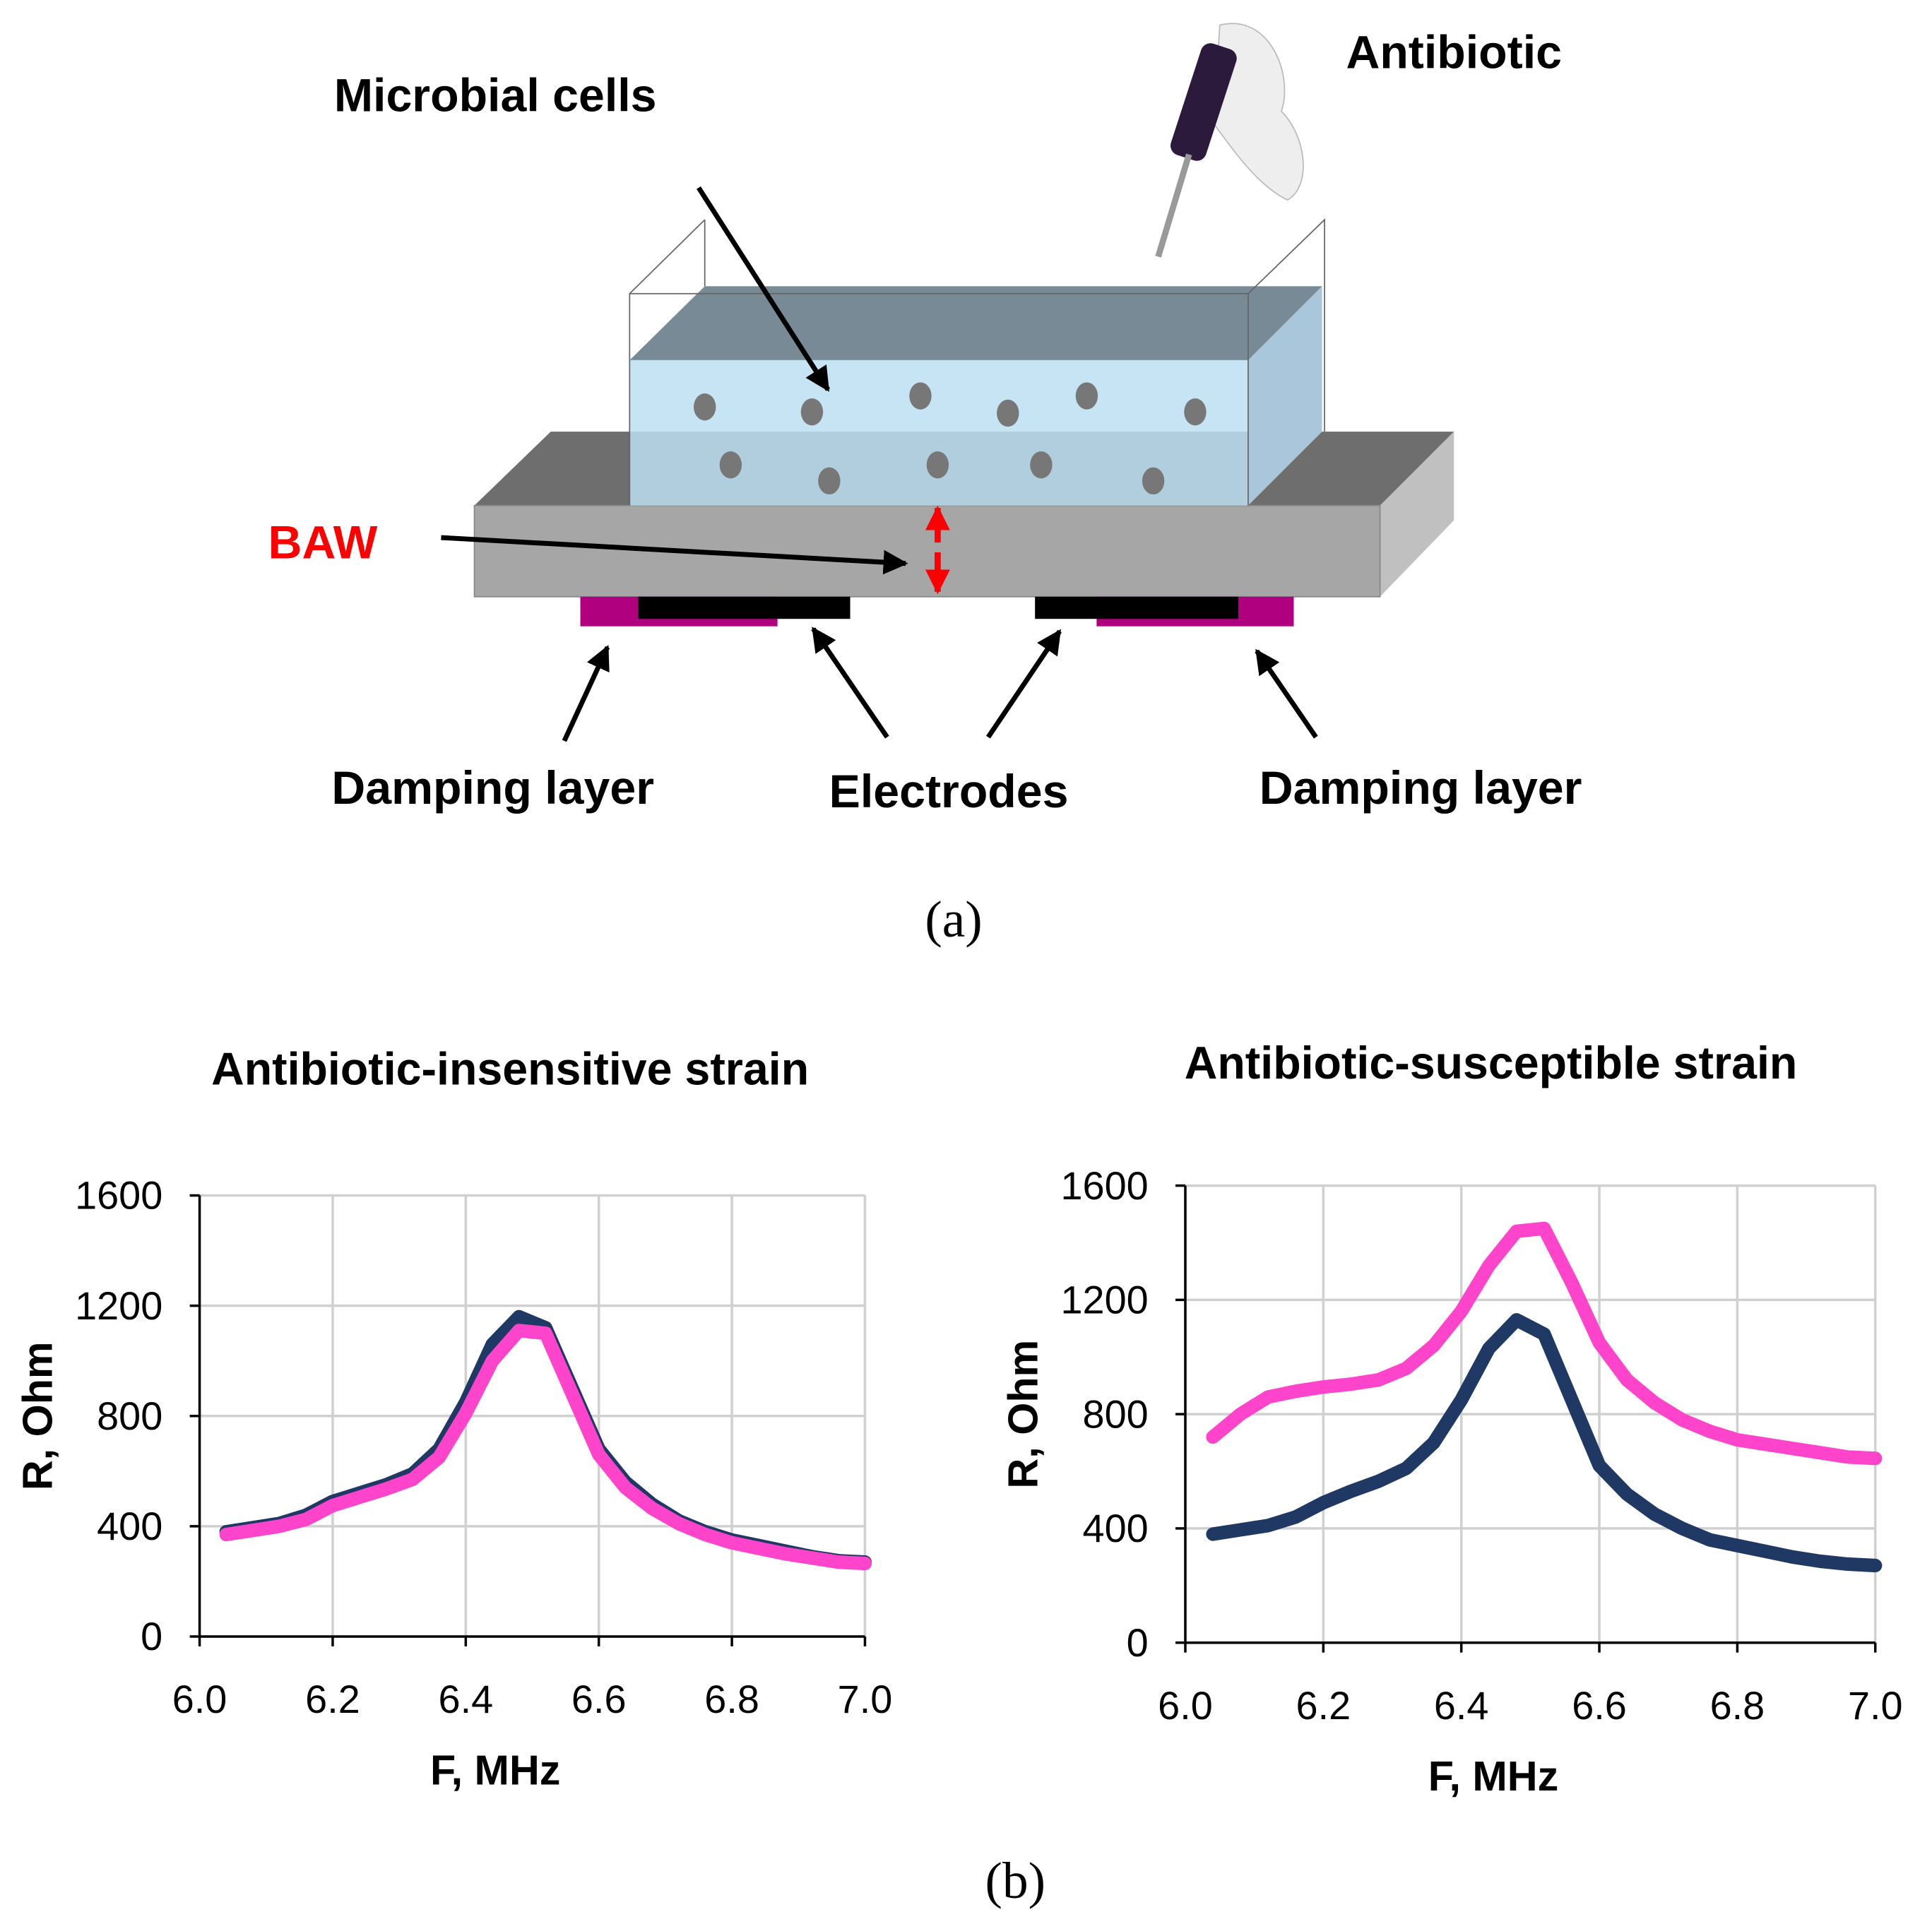 The image size is (1932, 1924). I want to click on label: Microbial cells, so click(495, 96).